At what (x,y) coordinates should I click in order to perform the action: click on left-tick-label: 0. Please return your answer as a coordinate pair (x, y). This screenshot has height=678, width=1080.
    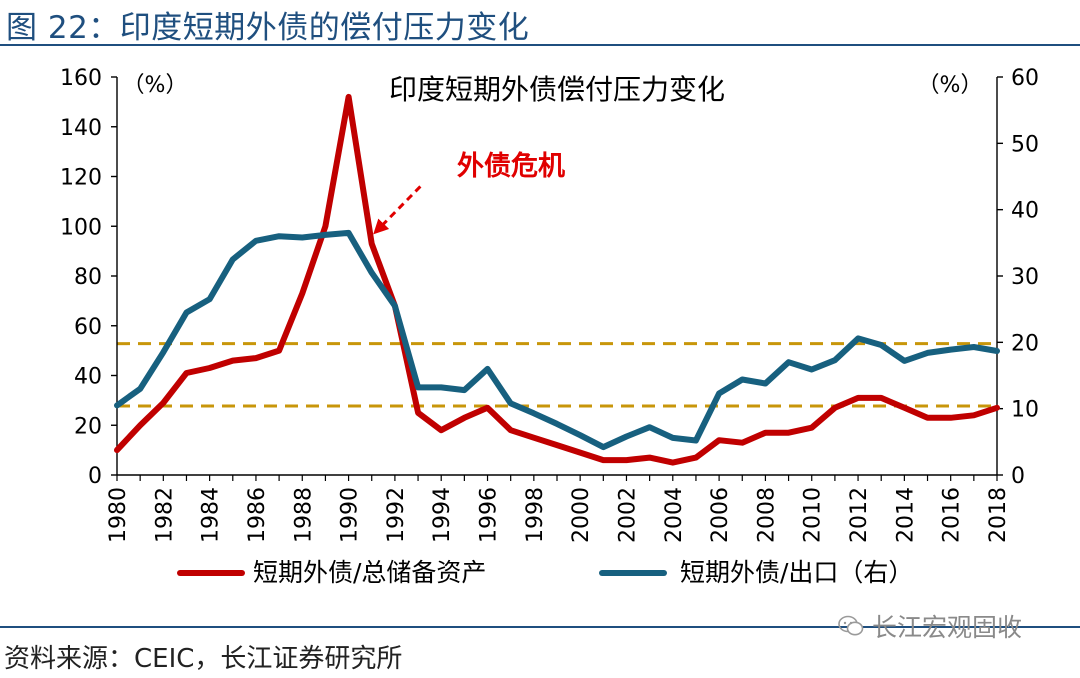
    Looking at the image, I should click on (95, 476).